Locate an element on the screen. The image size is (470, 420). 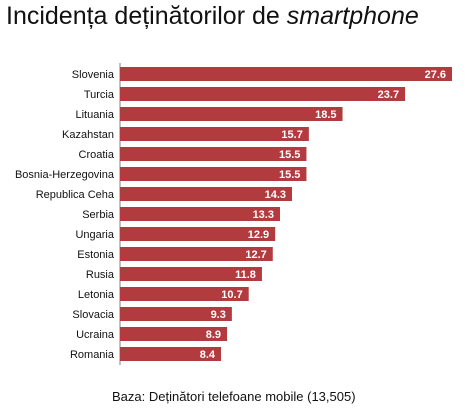
chart-title: Incidența deținătorilor de smartphone is located at coordinates (237, 16).